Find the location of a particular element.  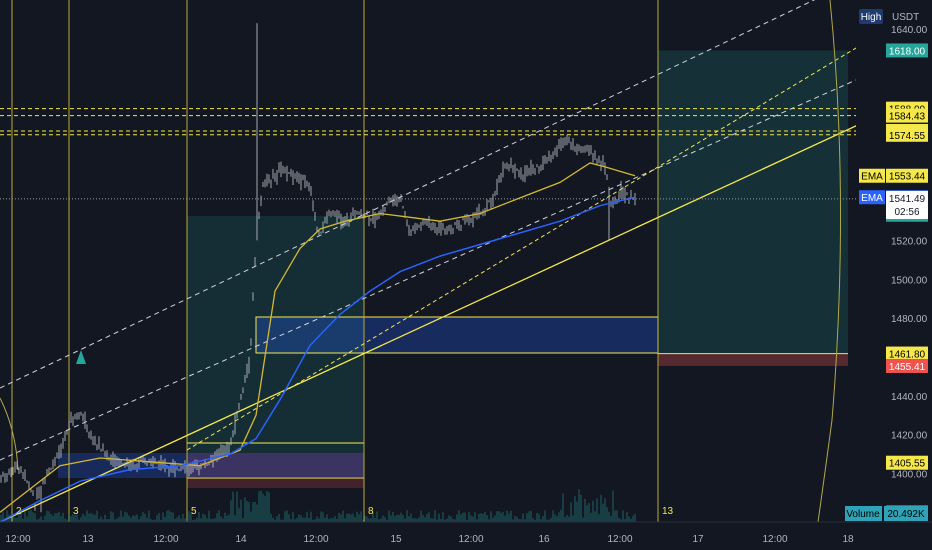

price-tag: 1455.41 is located at coordinates (907, 365).